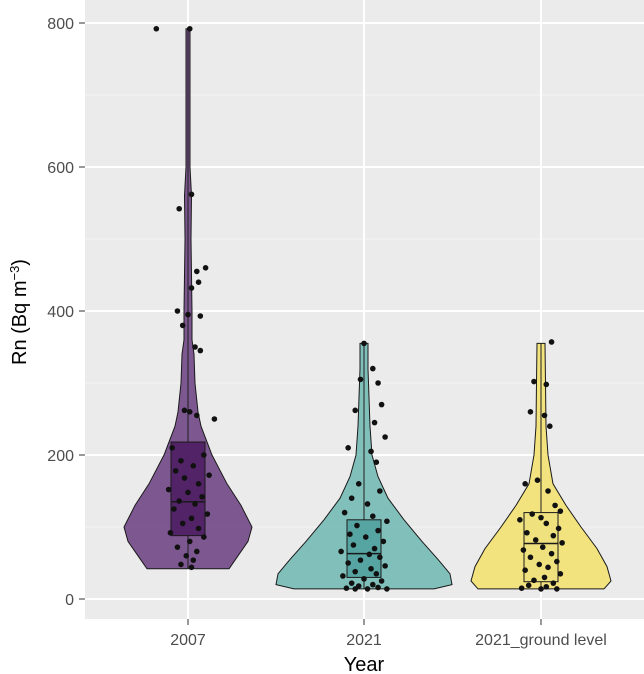 This screenshot has height=674, width=644. I want to click on box-iqr, so click(188, 489).